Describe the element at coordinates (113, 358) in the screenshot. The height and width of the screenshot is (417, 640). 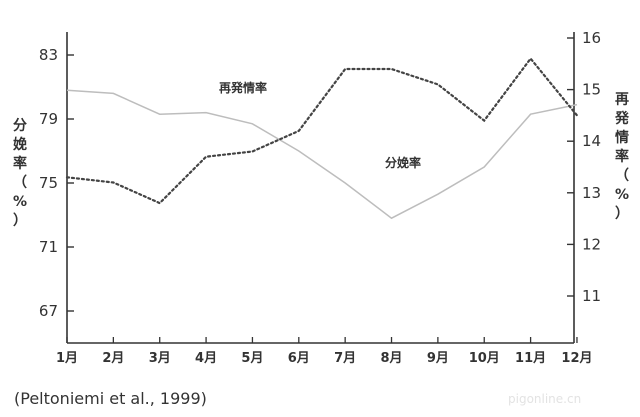
I see `x-tick-label: 2月` at that location.